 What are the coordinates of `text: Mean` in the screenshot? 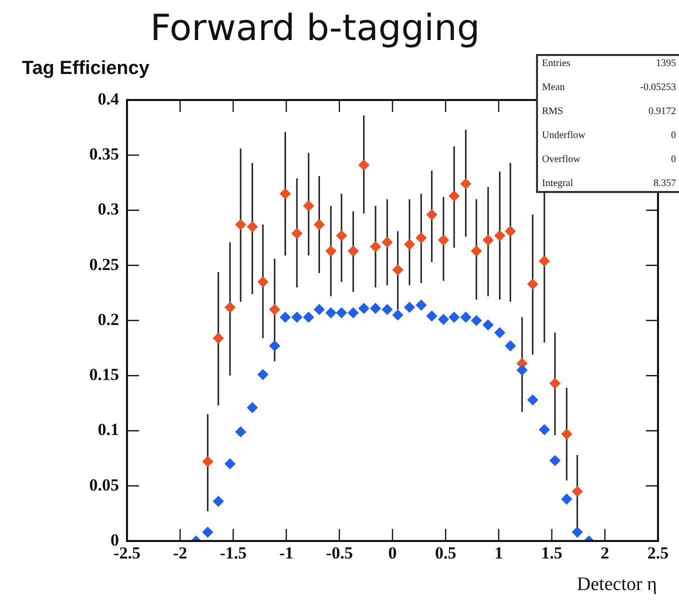 It's located at (554, 87).